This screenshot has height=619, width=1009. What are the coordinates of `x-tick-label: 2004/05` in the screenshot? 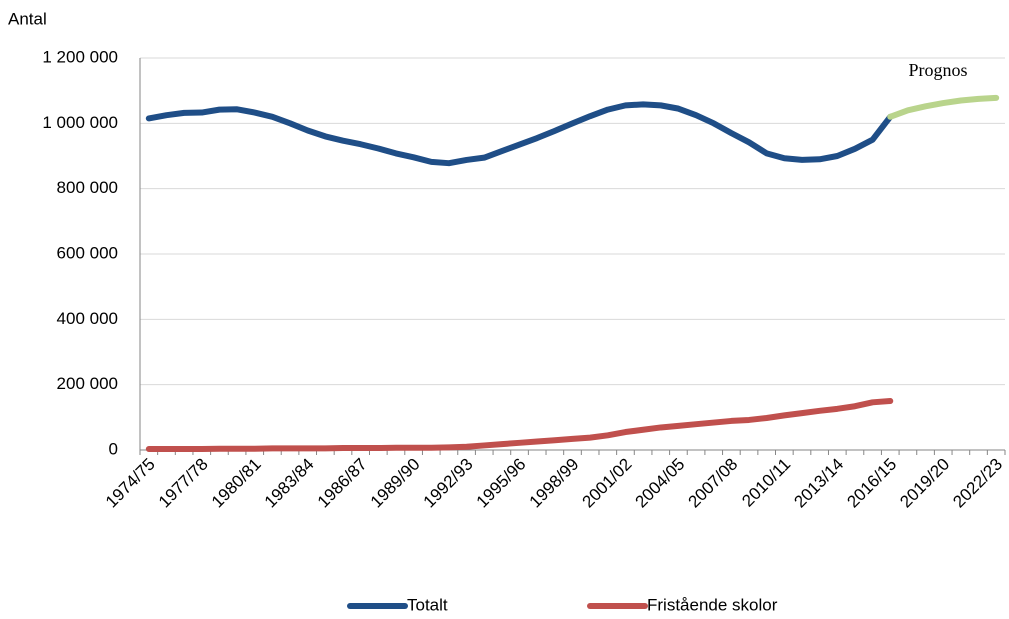 It's located at (660, 483).